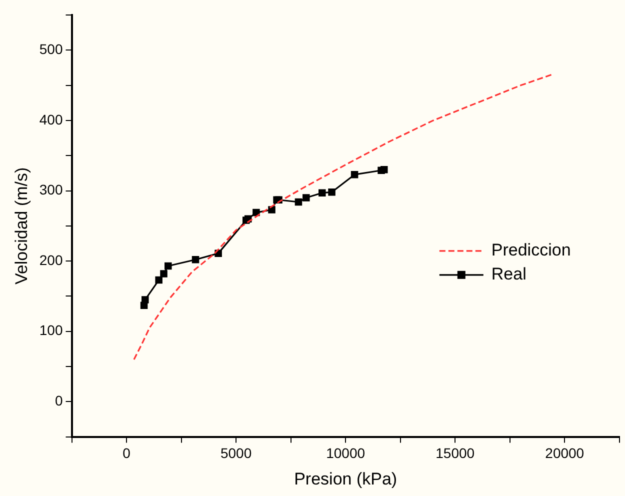  What do you see at coordinates (51, 49) in the screenshot?
I see `y-tick-label: 500` at bounding box center [51, 49].